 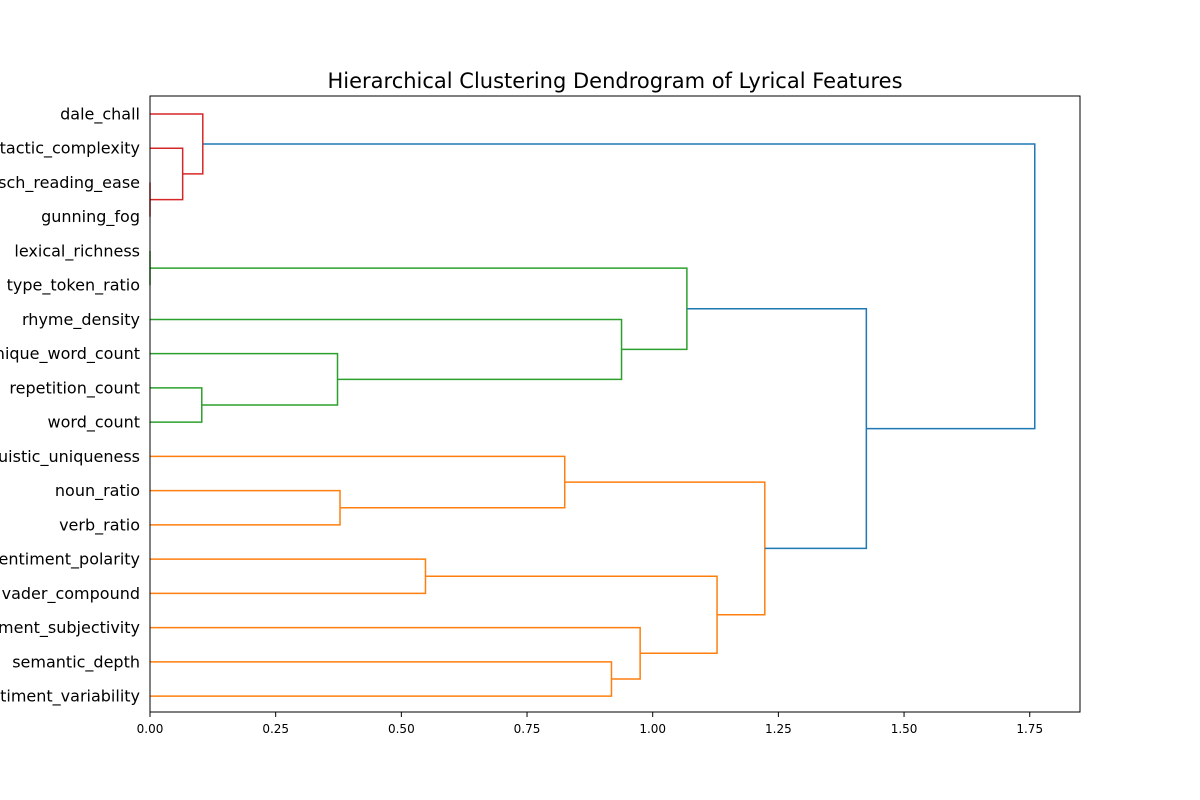 What do you see at coordinates (401, 729) in the screenshot?
I see `x-tick-label: 0.50` at bounding box center [401, 729].